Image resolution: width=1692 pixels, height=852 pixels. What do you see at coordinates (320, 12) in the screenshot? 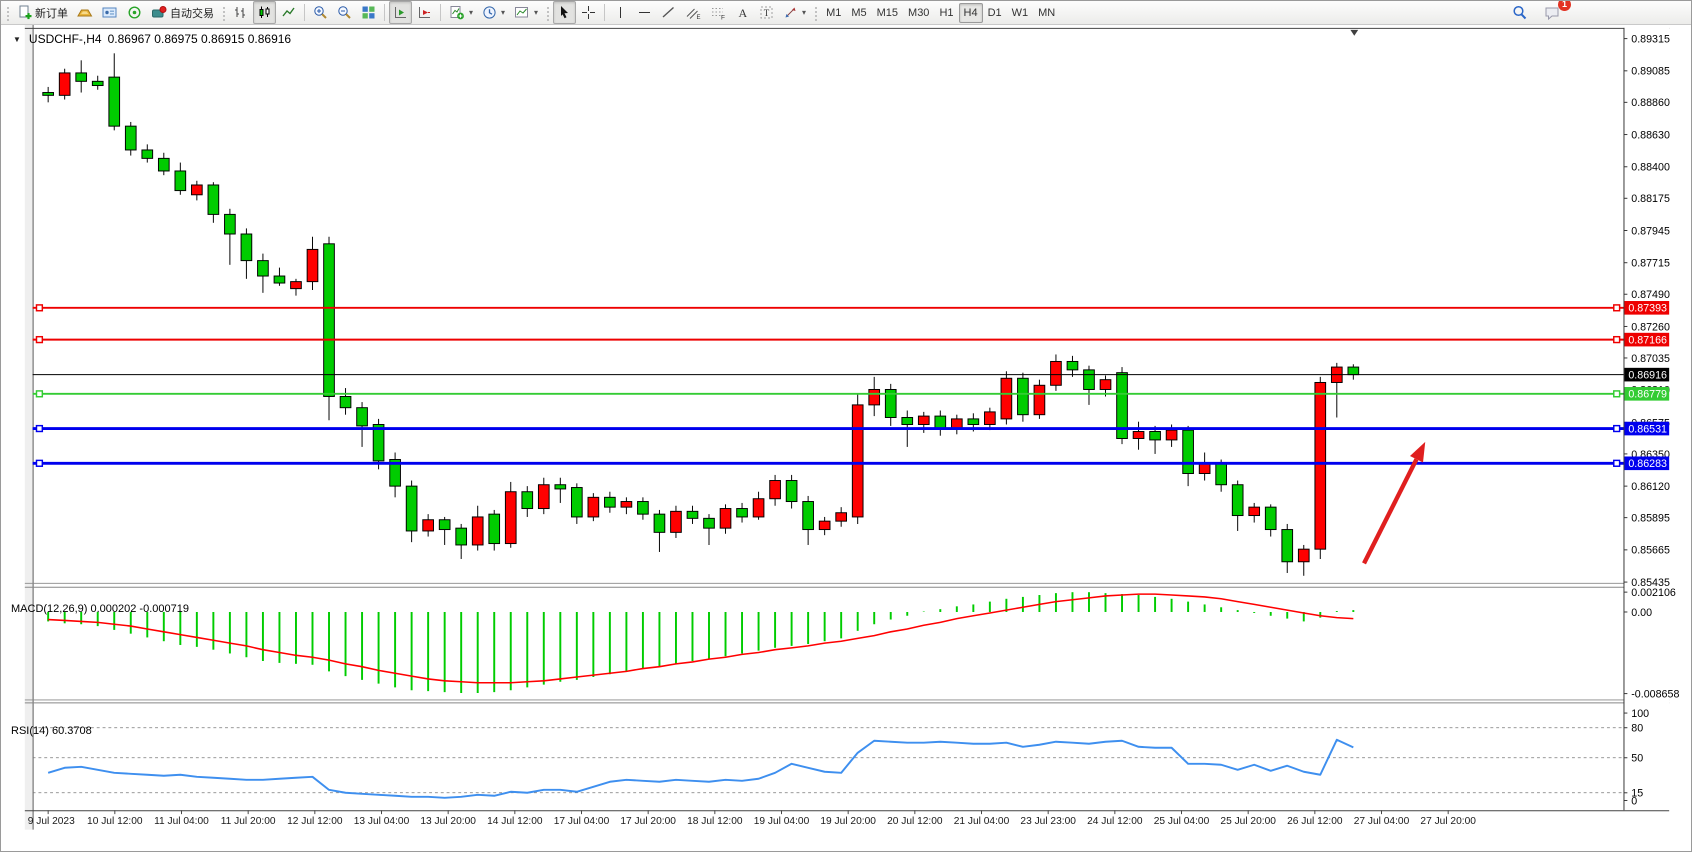
I see `zoom-in-button` at bounding box center [320, 12].